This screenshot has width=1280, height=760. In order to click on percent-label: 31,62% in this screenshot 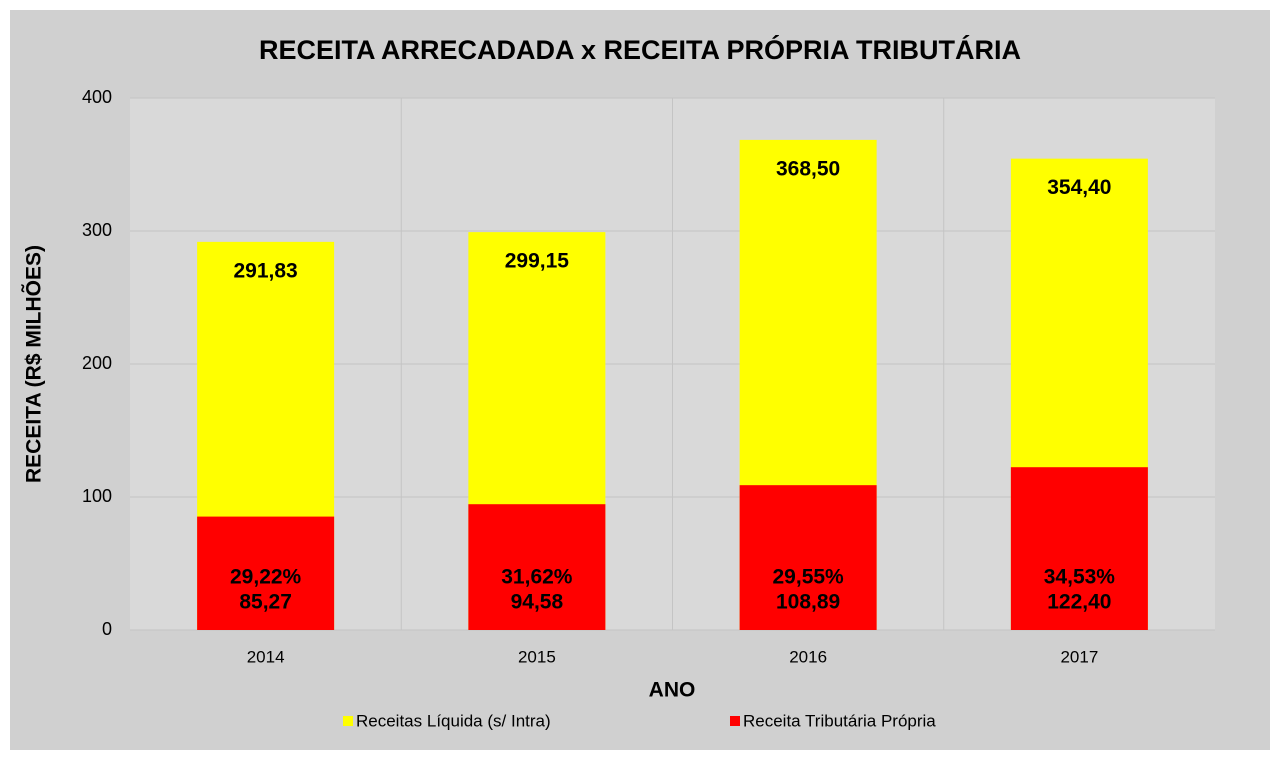, I will do `click(537, 577)`.